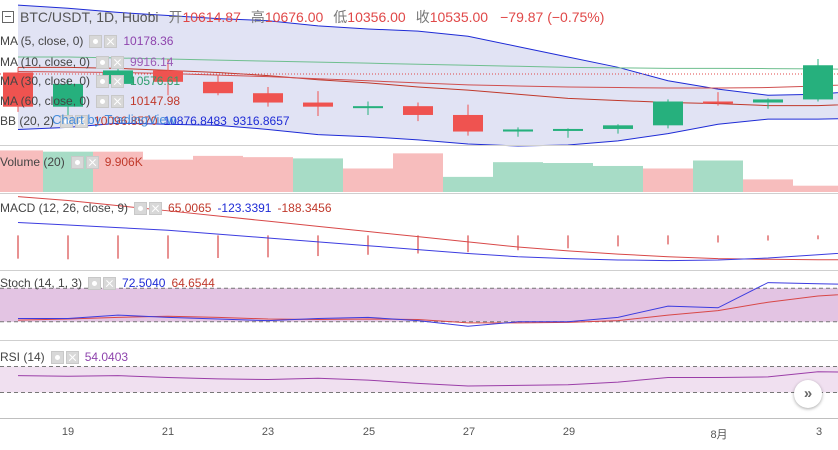 Image resolution: width=838 pixels, height=450 pixels. What do you see at coordinates (148, 41) in the screenshot?
I see `ma5-value: 10178.36` at bounding box center [148, 41].